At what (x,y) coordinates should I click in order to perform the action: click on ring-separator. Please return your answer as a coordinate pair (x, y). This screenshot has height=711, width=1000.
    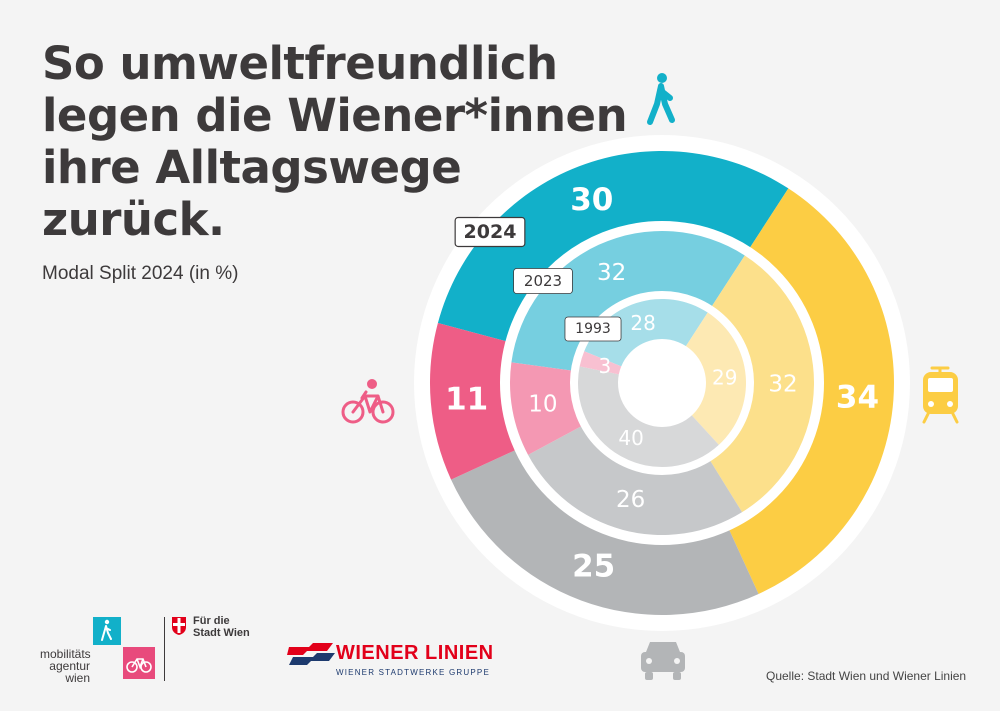
    Looking at the image, I should click on (662, 383).